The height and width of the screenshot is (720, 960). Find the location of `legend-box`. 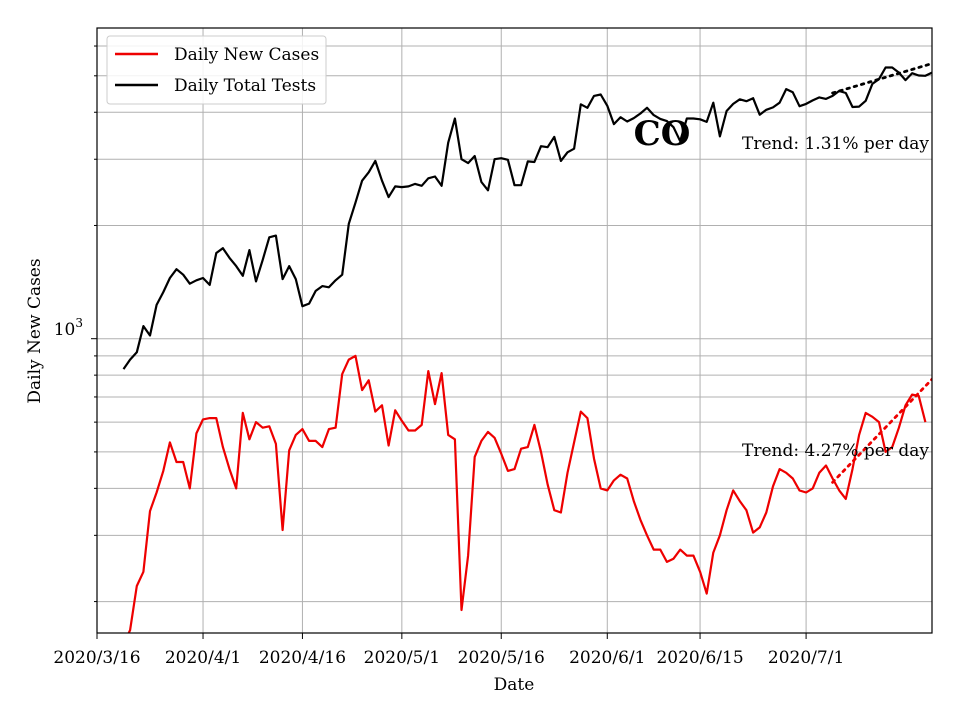

legend-box is located at coordinates (216, 70).